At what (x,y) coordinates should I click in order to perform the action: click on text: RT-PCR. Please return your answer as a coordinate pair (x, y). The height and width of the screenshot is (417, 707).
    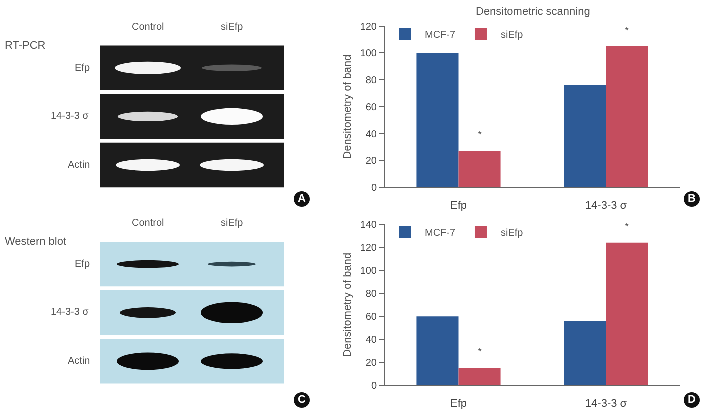
    Looking at the image, I should click on (25, 46).